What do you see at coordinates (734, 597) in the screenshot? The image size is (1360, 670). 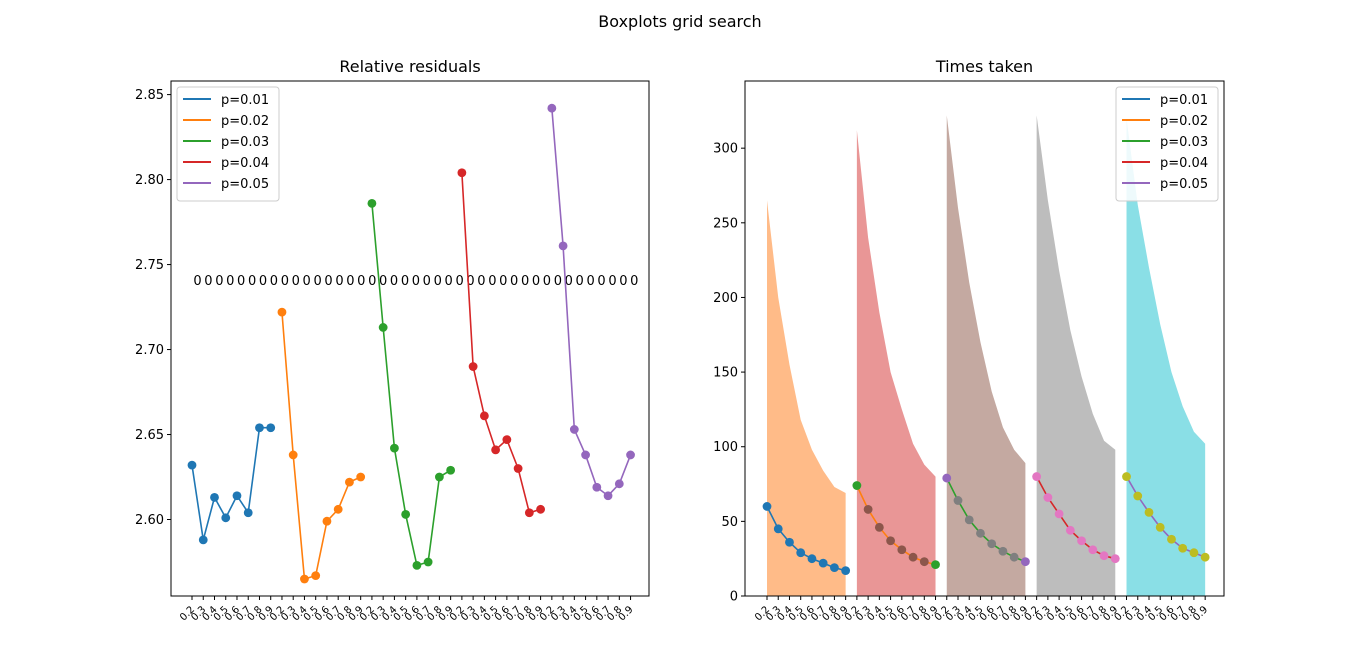 I see `y-tick-label: 0` at bounding box center [734, 597].